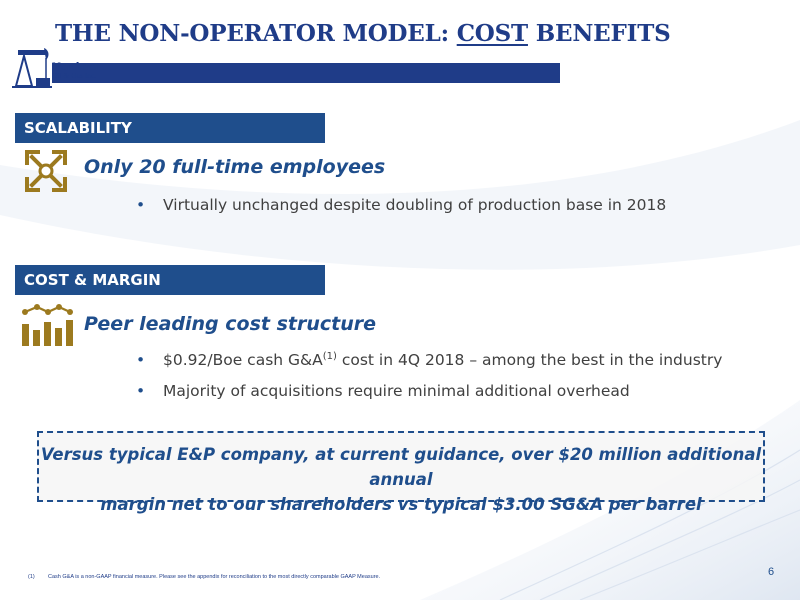 This screenshot has height=600, width=800. What do you see at coordinates (287, 73) in the screenshot?
I see `title-underline-bar` at bounding box center [287, 73].